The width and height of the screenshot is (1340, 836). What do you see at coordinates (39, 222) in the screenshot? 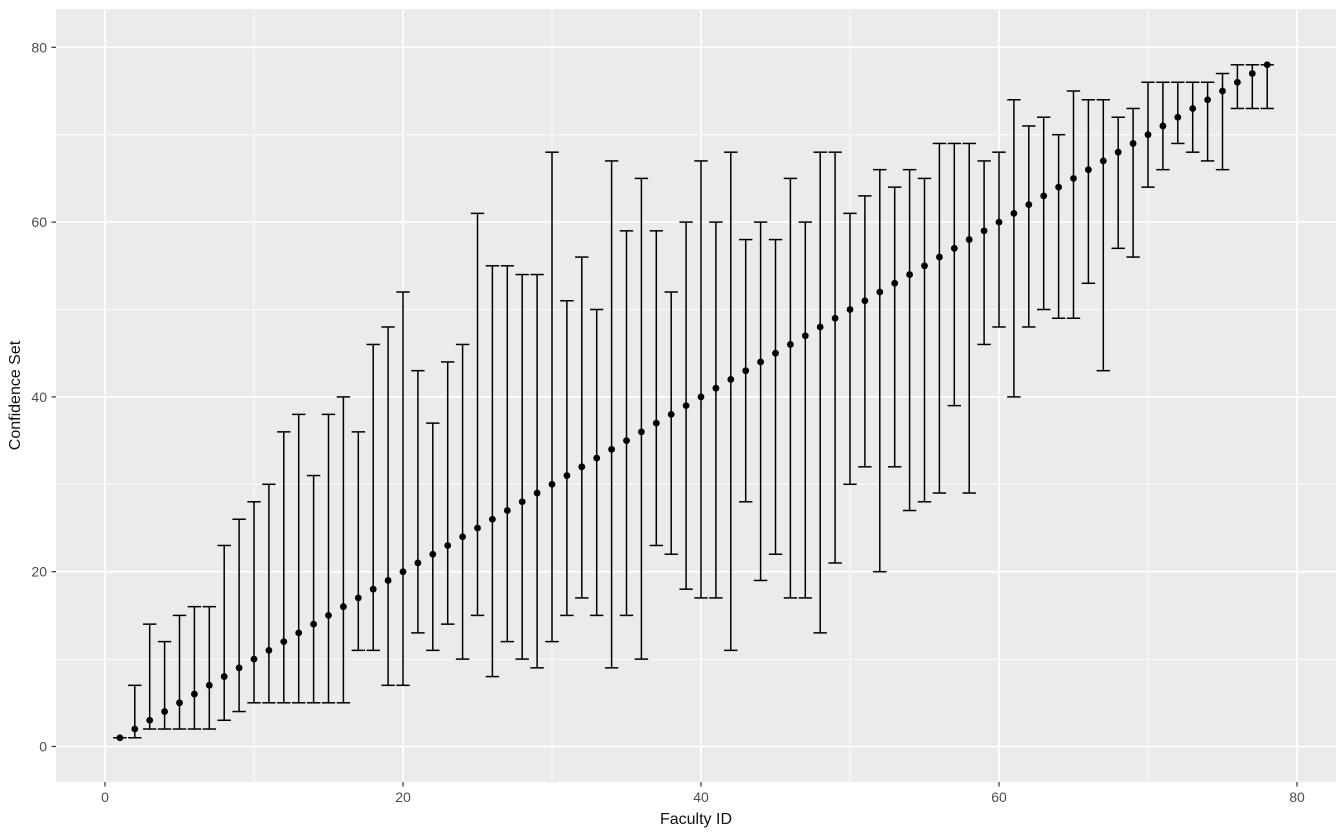
I see `svg-text: 60` at bounding box center [39, 222].